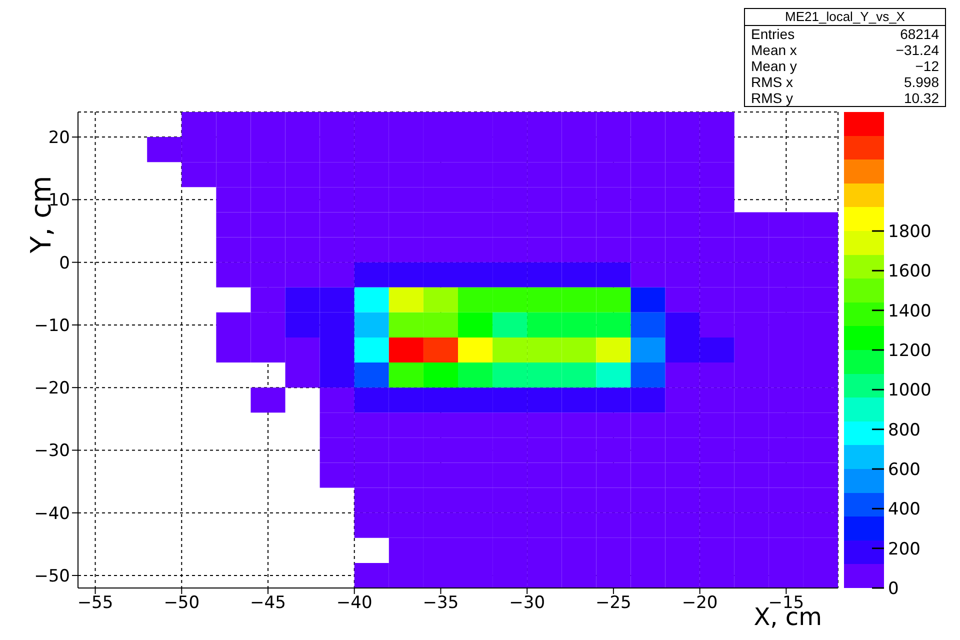 The height and width of the screenshot is (640, 960). Describe the element at coordinates (700, 603) in the screenshot. I see `x-tick-label: −20` at that location.